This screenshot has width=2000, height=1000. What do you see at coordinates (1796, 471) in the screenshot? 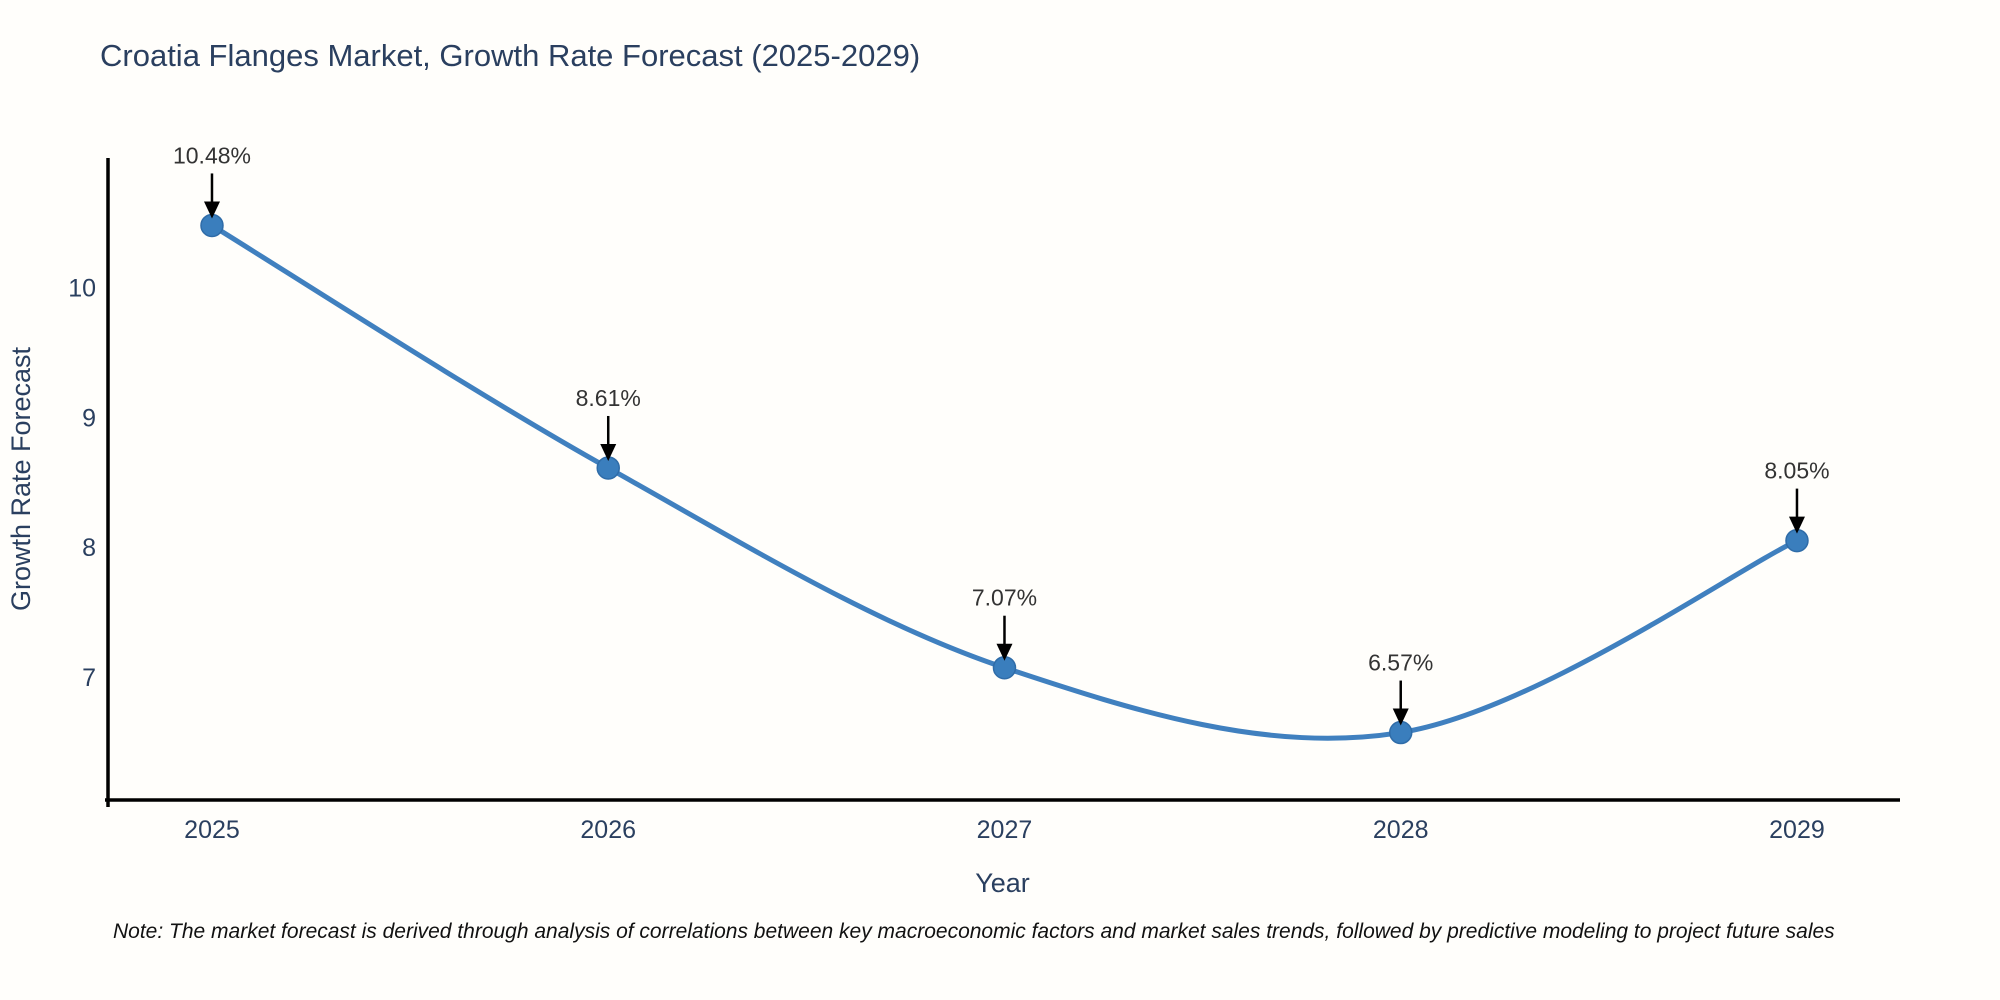
I see `data-point-label: 8.05%` at bounding box center [1796, 471].